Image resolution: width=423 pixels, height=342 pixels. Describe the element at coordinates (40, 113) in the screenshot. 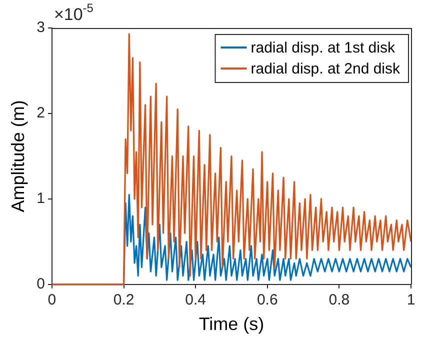

I see `y-tick-label: 2` at that location.